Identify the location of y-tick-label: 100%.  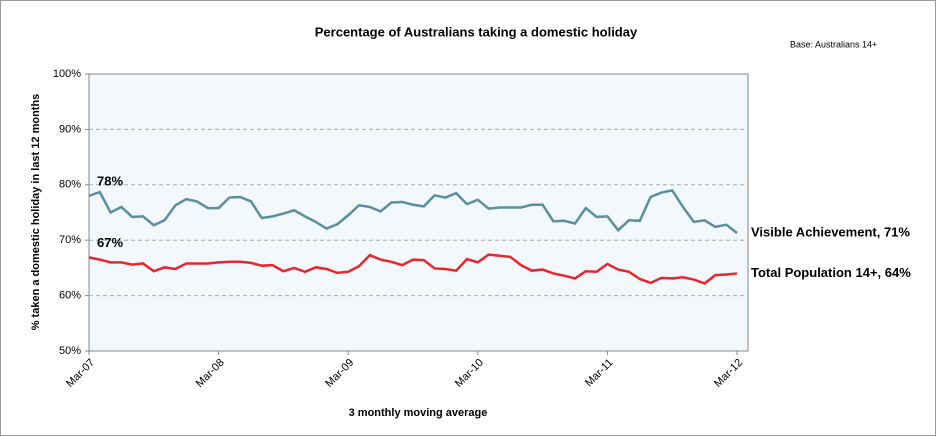
(67, 74).